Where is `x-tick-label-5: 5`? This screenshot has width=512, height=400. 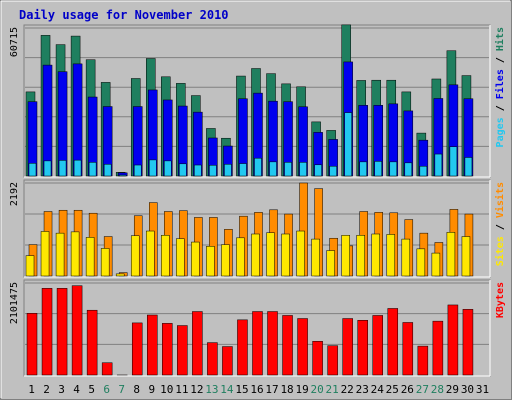
x-tick-label-5: 5 is located at coordinates (91, 389).